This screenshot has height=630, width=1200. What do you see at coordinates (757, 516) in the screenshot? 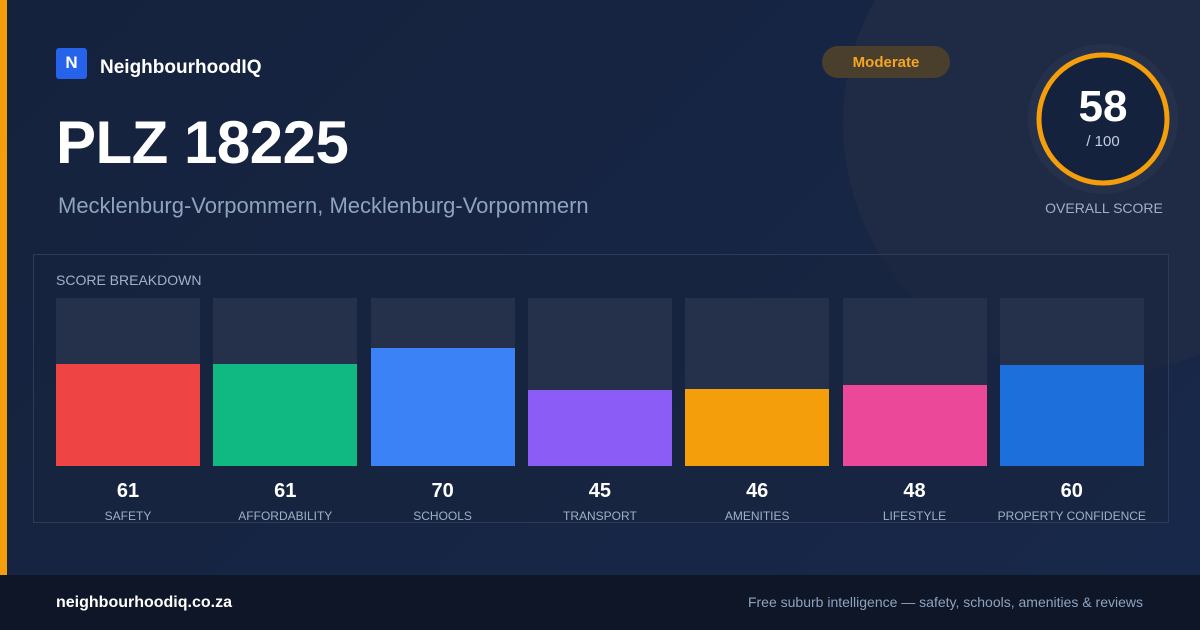
I see `bar-label: AMENITIES` at bounding box center [757, 516].